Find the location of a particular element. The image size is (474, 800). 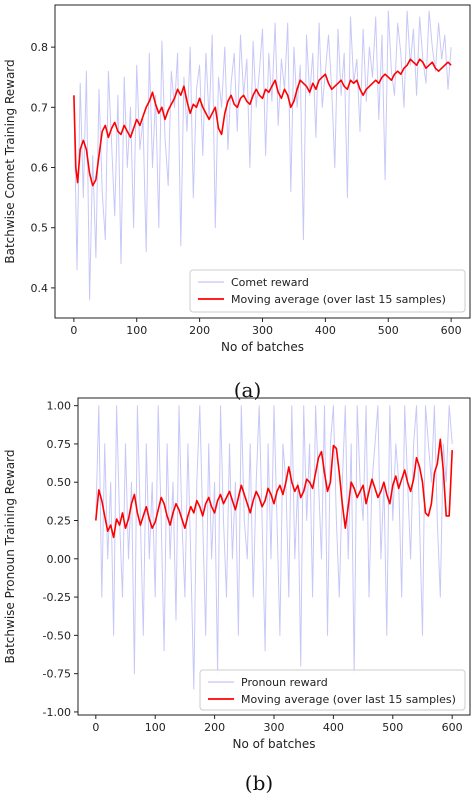

y-tick-label: -0.25 is located at coordinates (57, 597).